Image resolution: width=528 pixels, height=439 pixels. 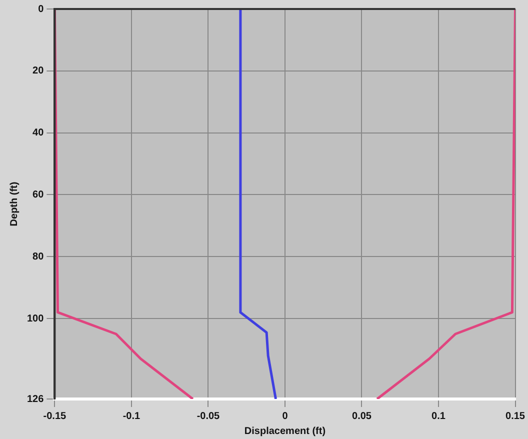 What do you see at coordinates (38, 194) in the screenshot?
I see `y-tick-label: 60` at bounding box center [38, 194].